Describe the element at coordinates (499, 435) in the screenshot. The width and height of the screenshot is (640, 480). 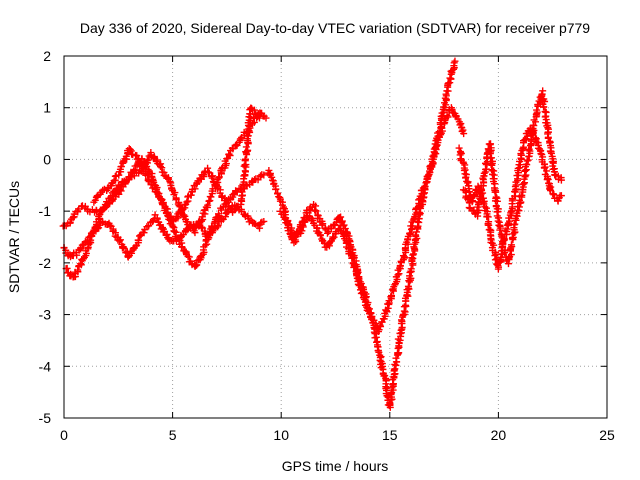
I see `x-tick-label: 20` at that location.